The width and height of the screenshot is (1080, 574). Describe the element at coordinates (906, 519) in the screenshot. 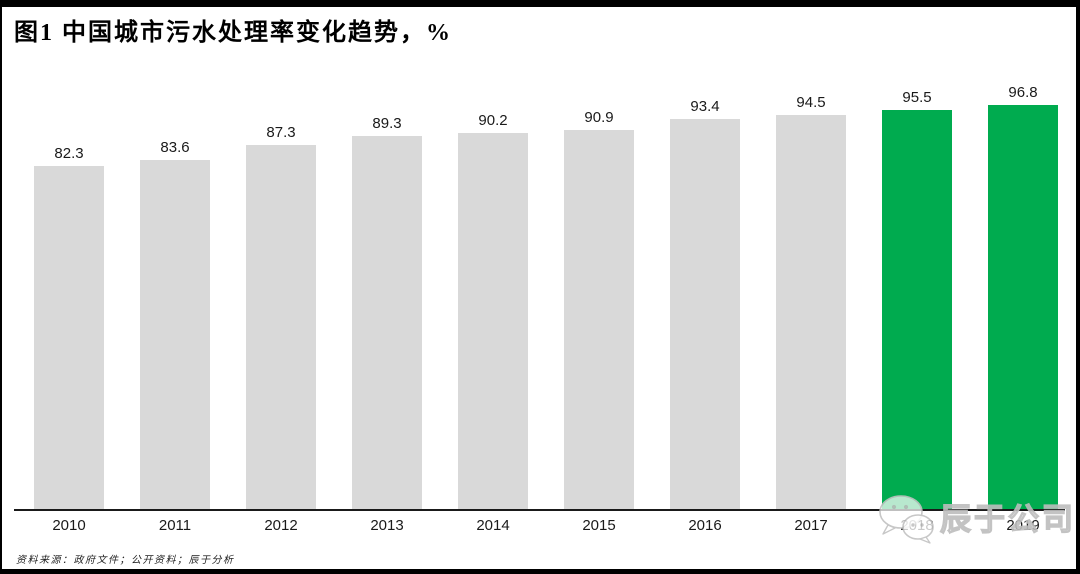

I see `wechat-bubbles-icon` at that location.